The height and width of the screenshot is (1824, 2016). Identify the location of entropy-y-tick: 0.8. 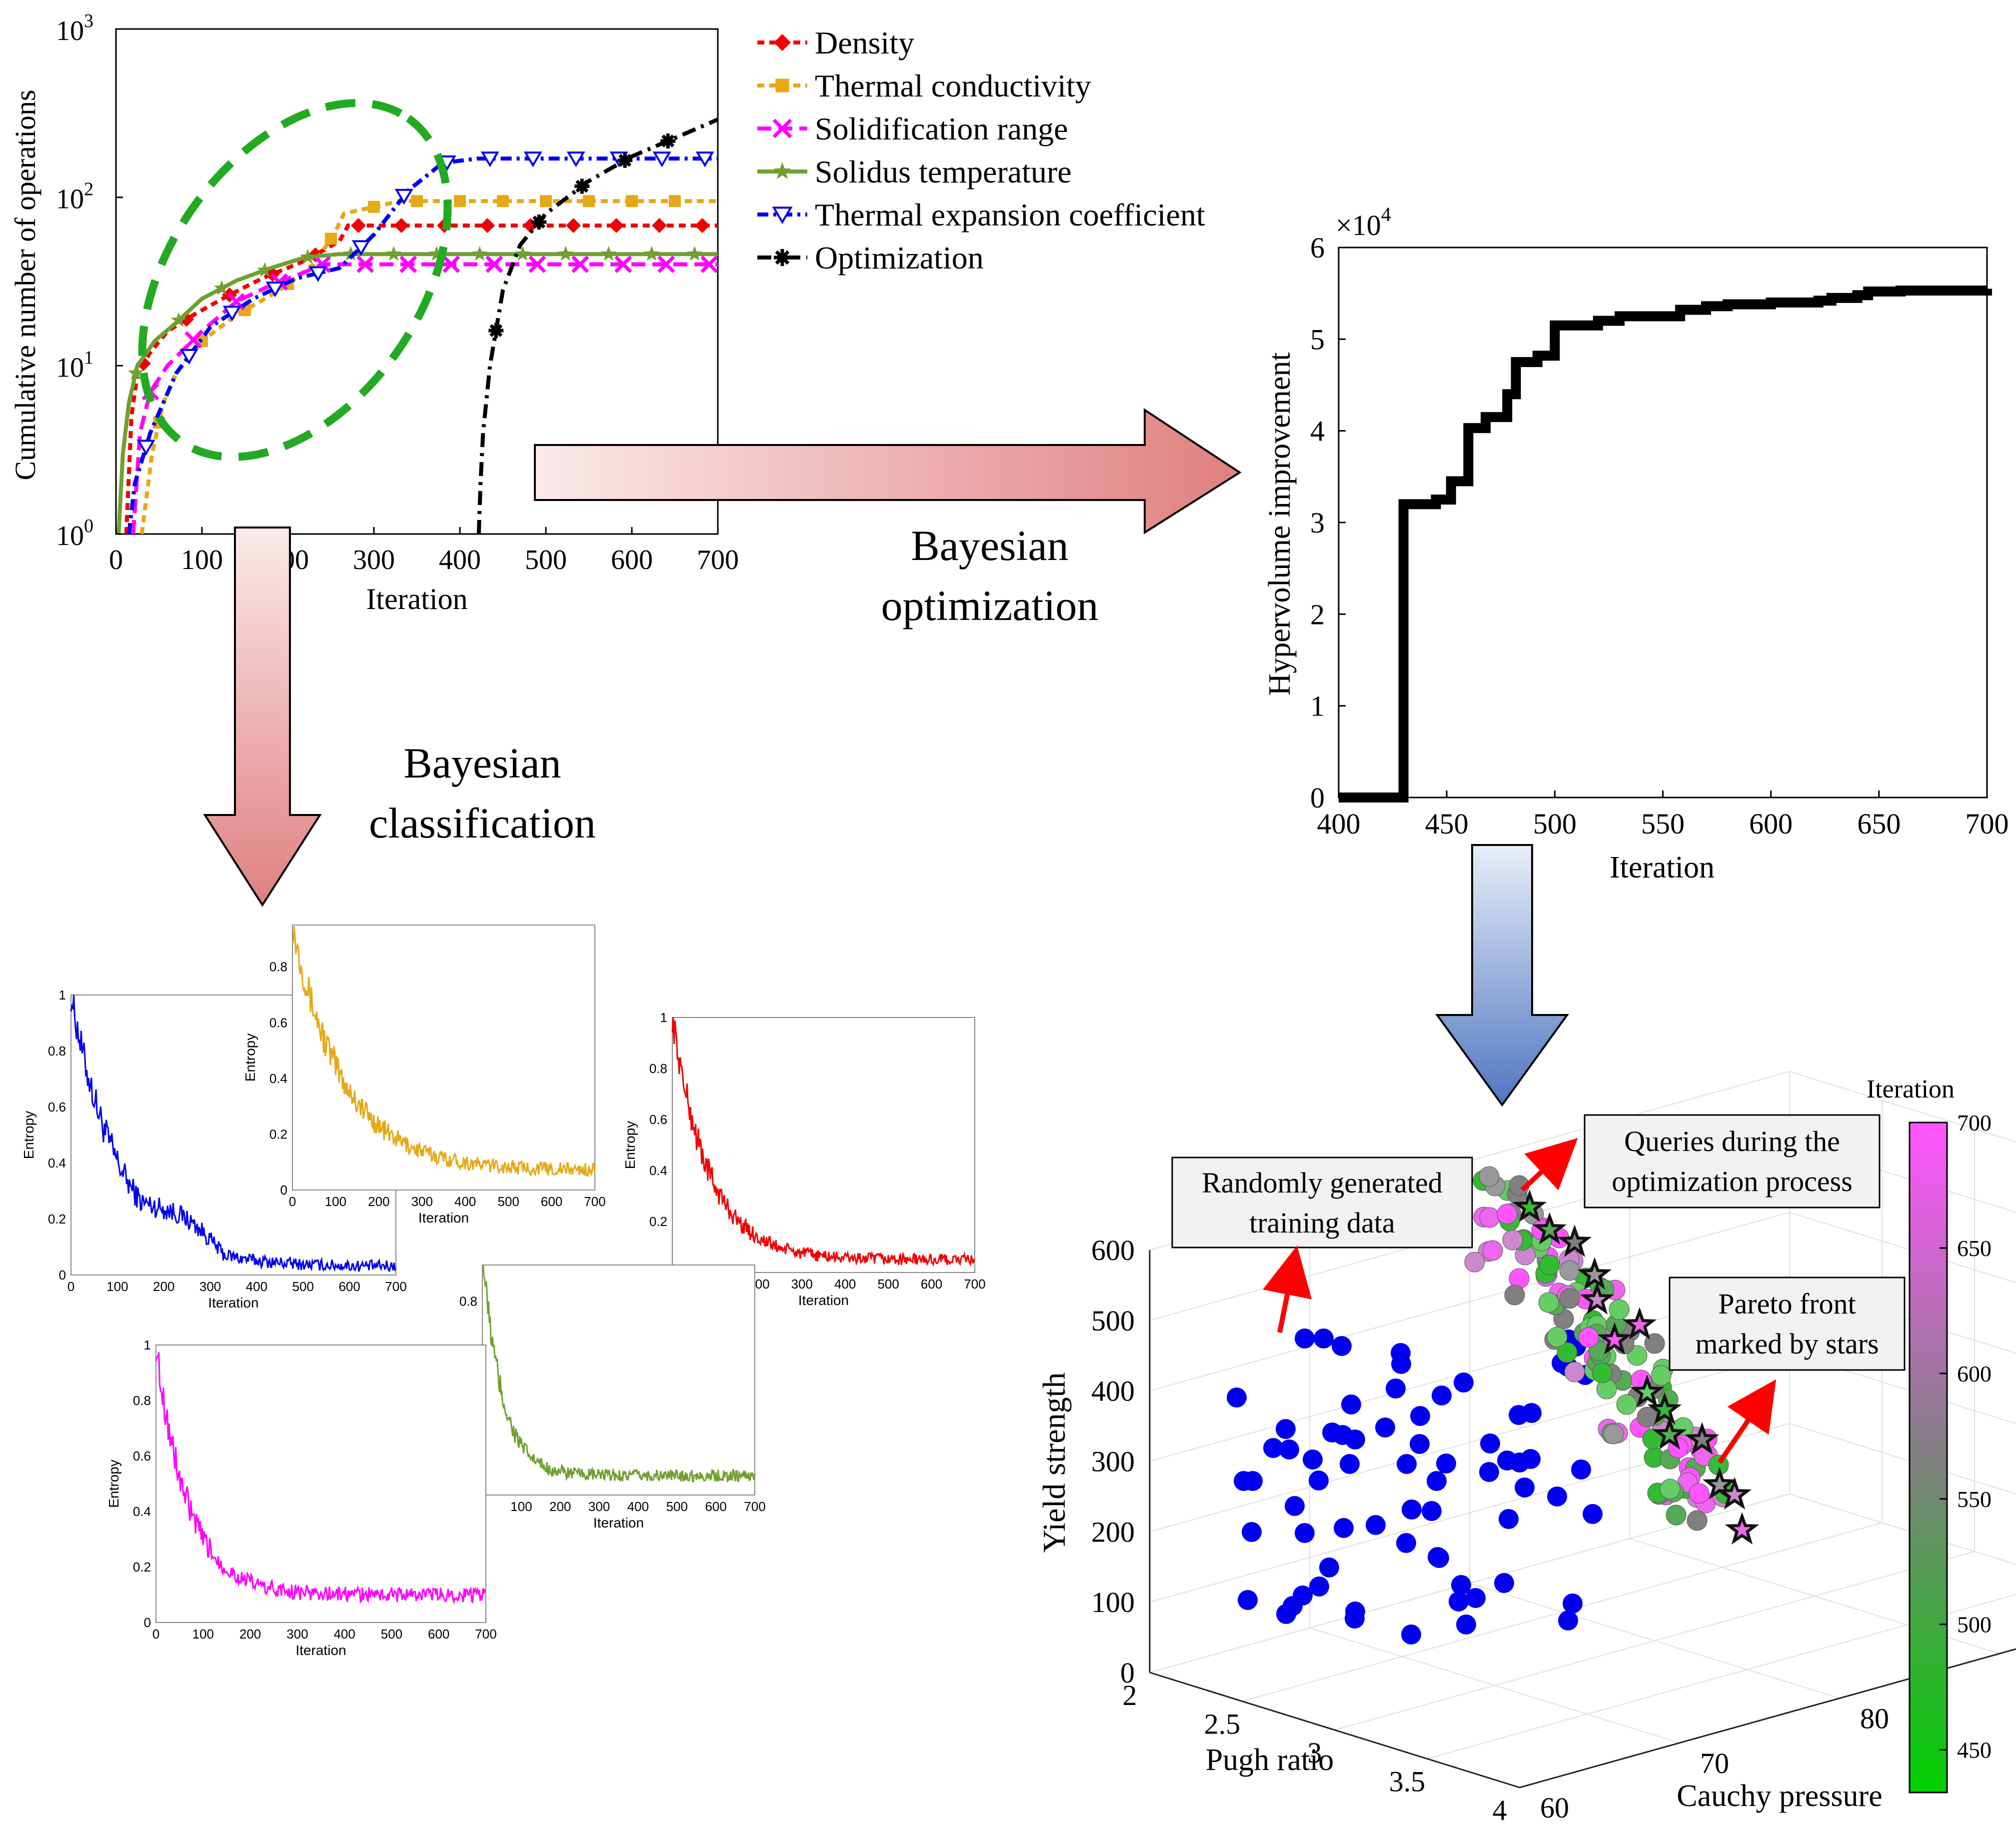
(57, 1051).